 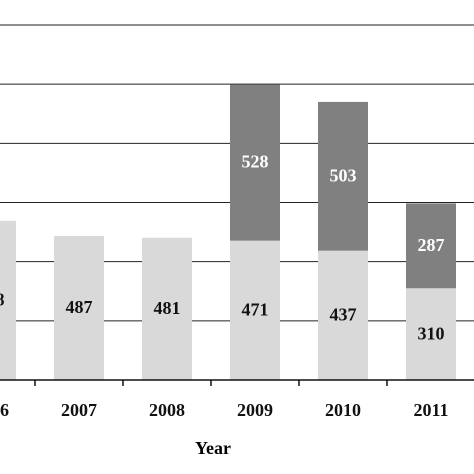 What do you see at coordinates (255, 410) in the screenshot?
I see `x-tick-label: 2009` at bounding box center [255, 410].